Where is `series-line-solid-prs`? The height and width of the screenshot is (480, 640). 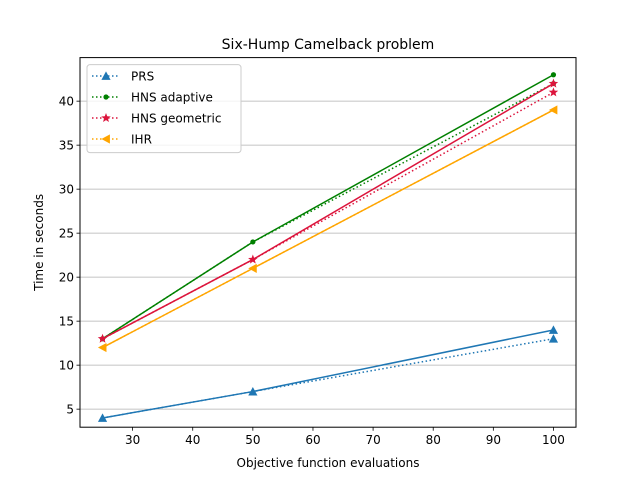 series-line-solid-prs is located at coordinates (328, 374).